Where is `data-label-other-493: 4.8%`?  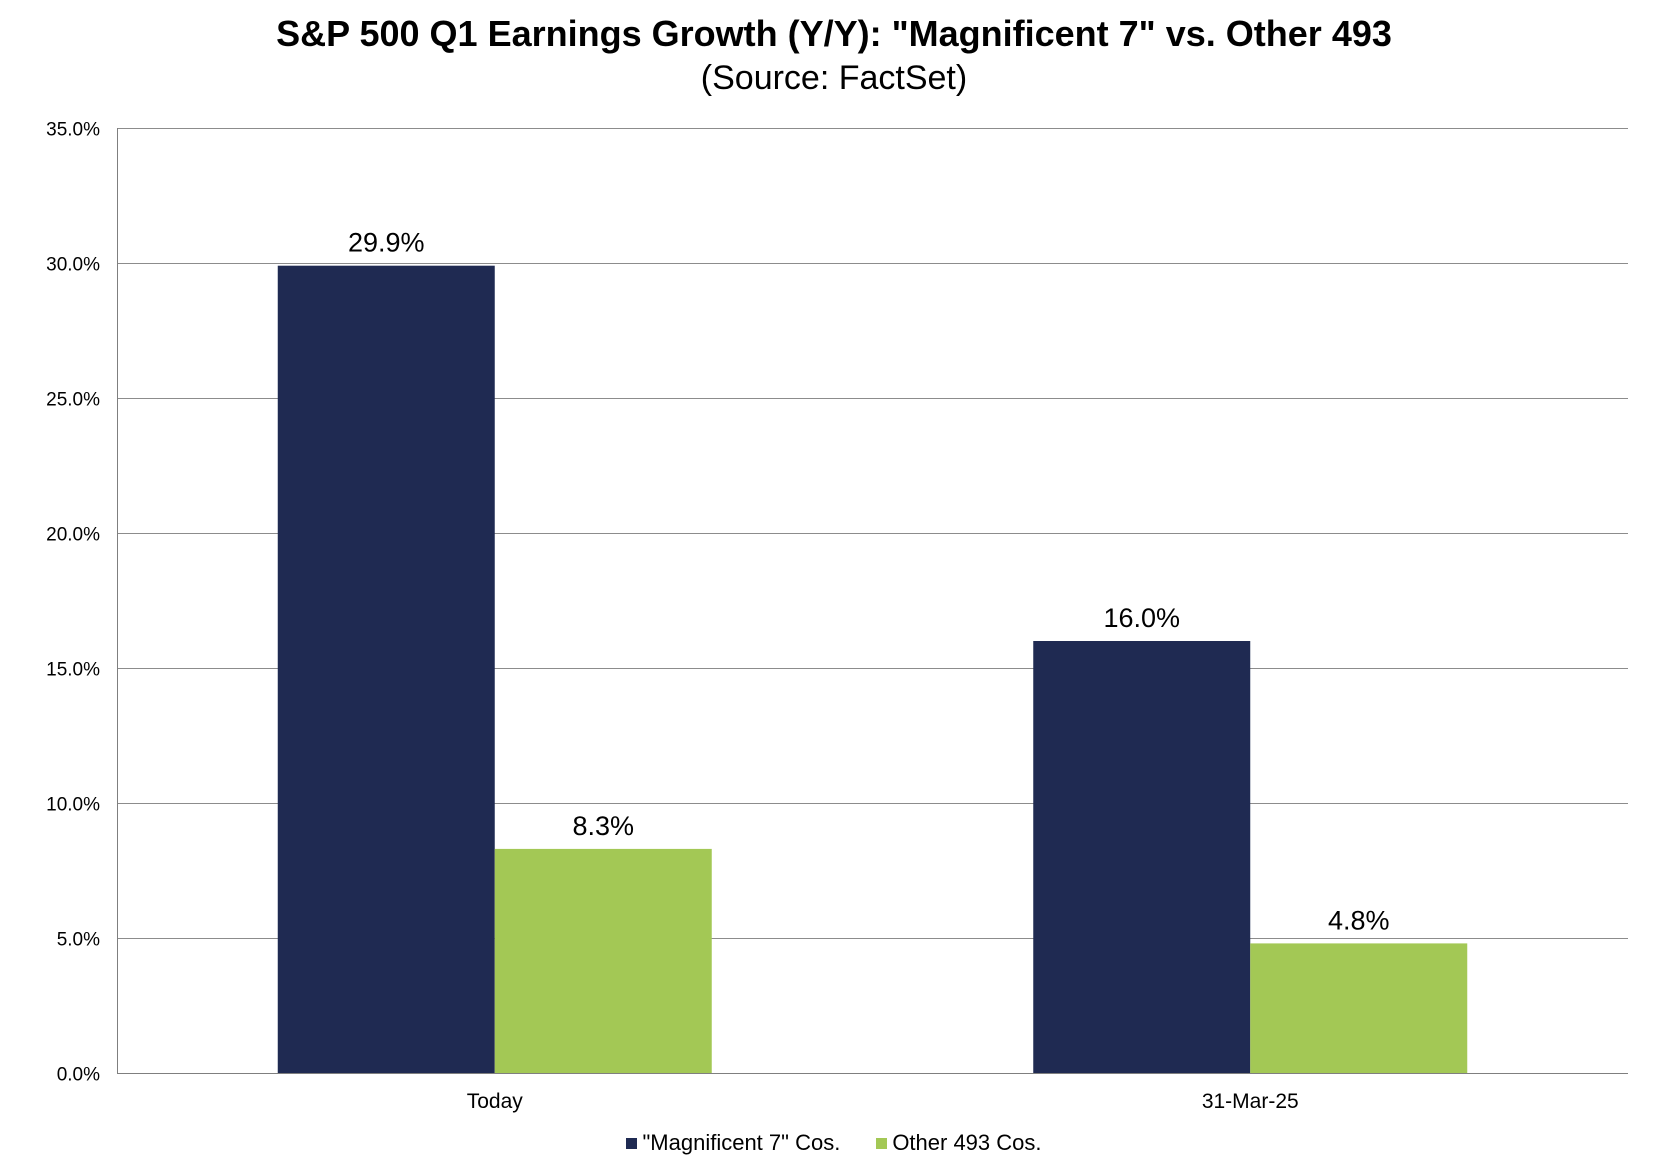 data-label-other-493: 4.8% is located at coordinates (1359, 920).